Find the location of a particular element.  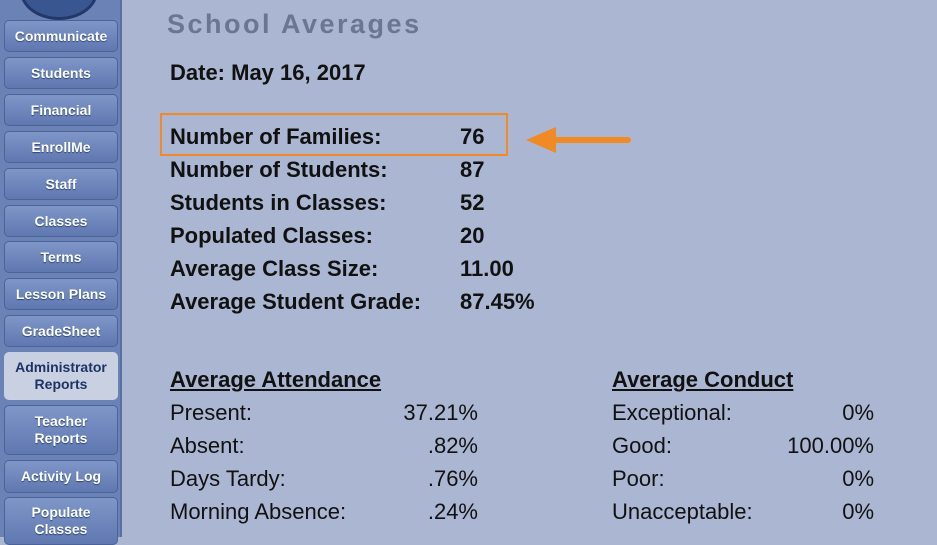

nav-label: Activity Log is located at coordinates (61, 476).